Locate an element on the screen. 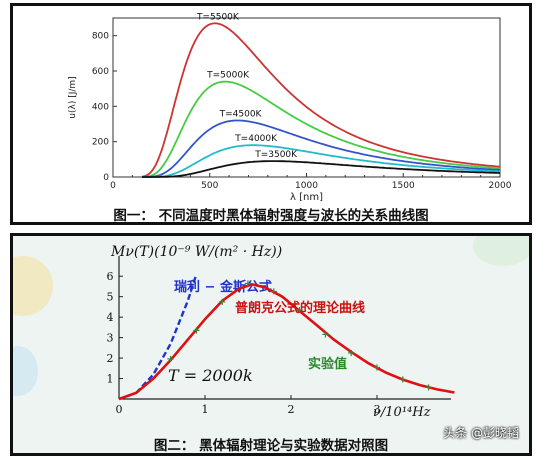  x-tick-label: 2000 is located at coordinates (500, 186).